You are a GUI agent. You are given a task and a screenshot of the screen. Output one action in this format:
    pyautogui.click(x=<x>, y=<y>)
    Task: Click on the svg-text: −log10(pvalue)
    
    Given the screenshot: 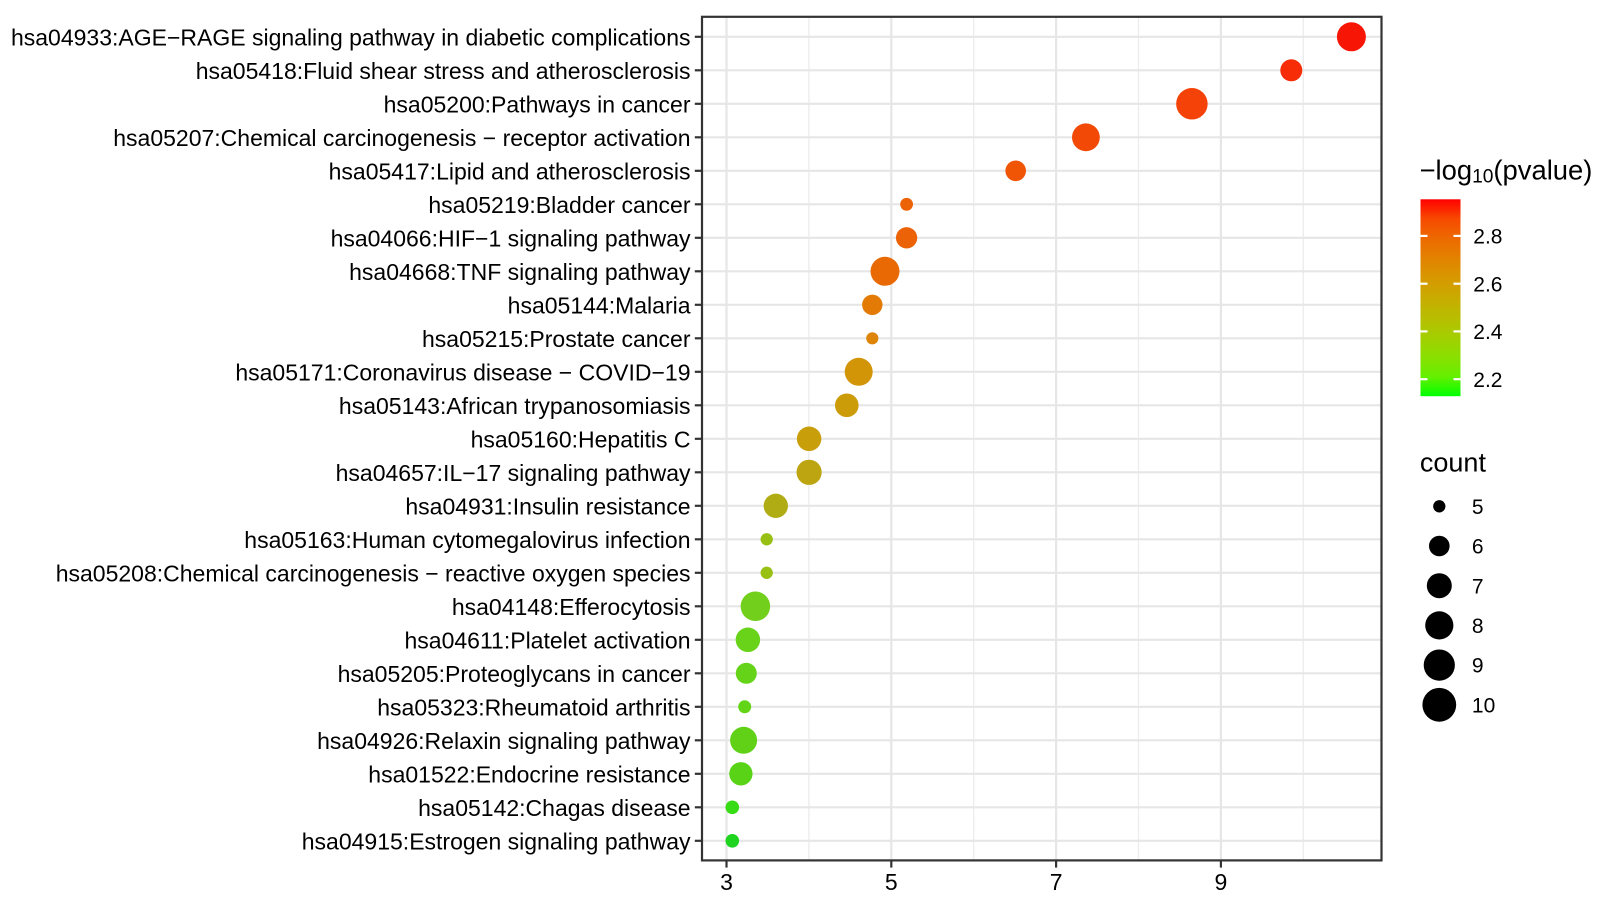 What is the action you would take?
    pyautogui.click(x=1506, y=171)
    